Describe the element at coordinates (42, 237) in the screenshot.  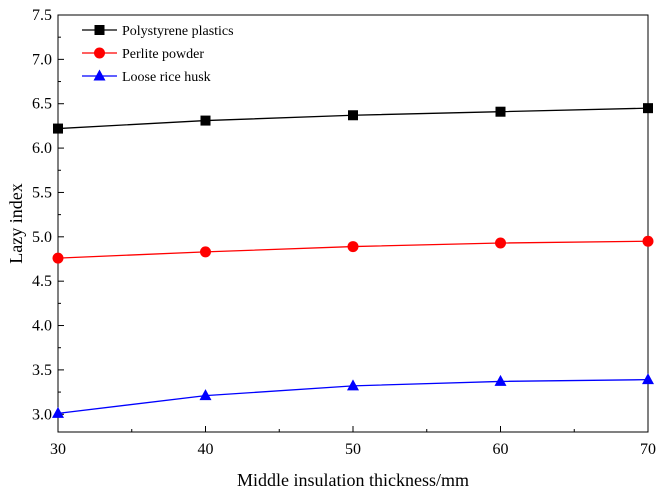
I see `y-tick-label: 5.0` at that location.